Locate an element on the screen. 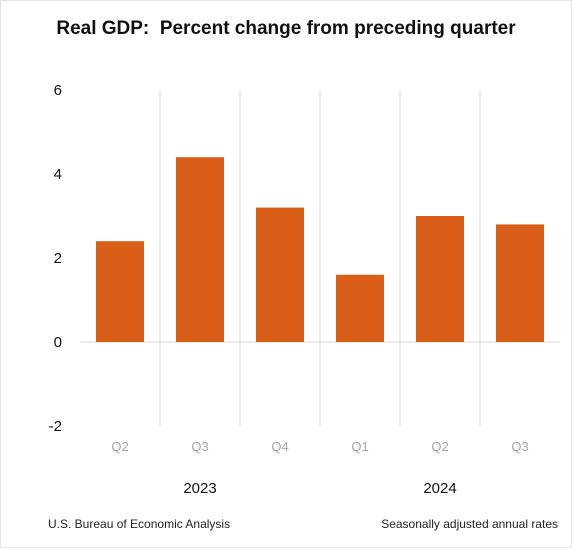 This screenshot has height=548, width=572. y-tick-labels: -2 0 2 4 6 is located at coordinates (55, 258).